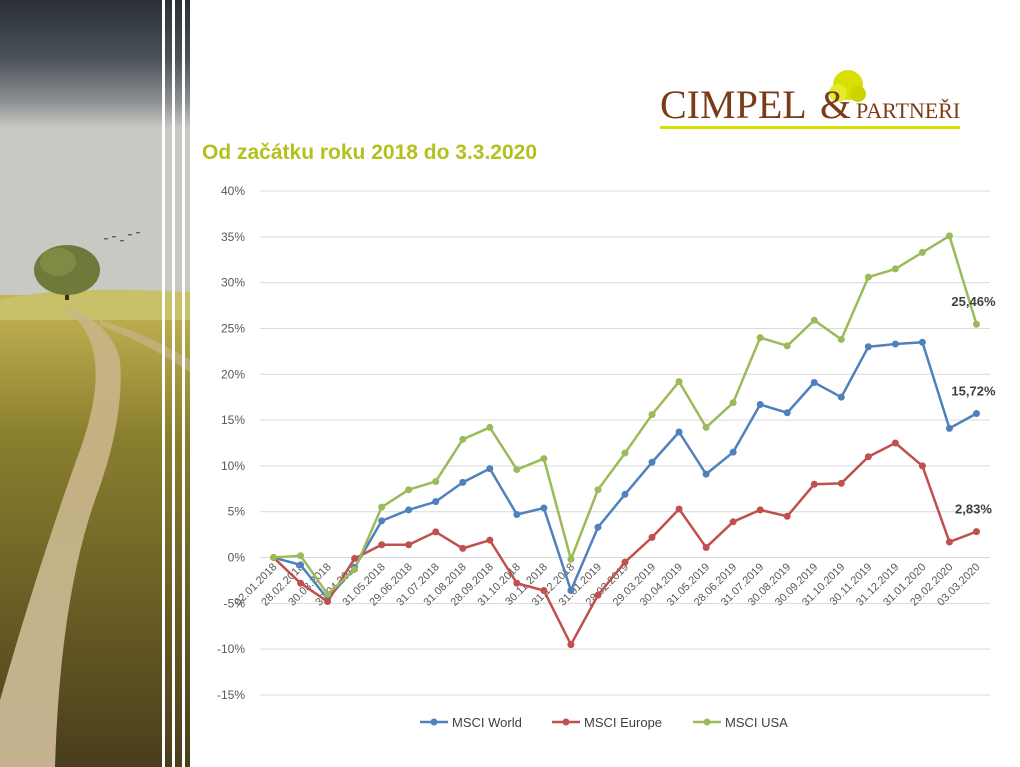 The height and width of the screenshot is (767, 1020). Describe the element at coordinates (235, 603) in the screenshot. I see `y-tick-label: -5%` at that location.